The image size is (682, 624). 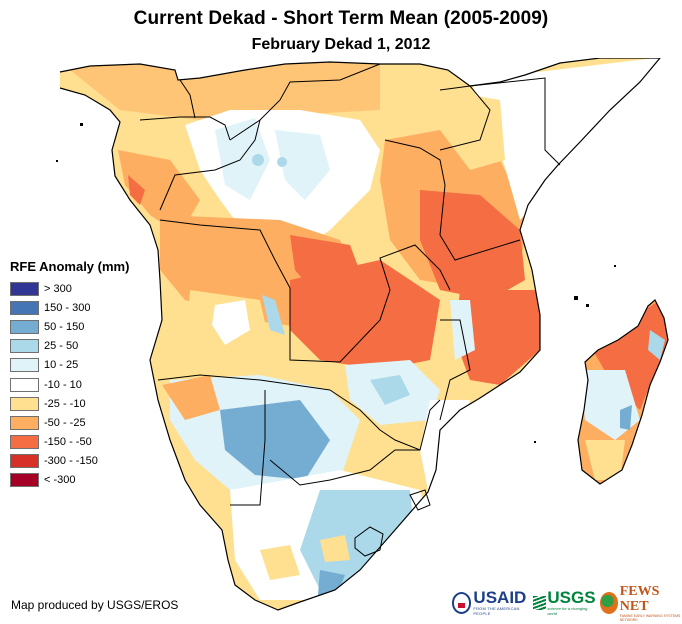 I want to click on border-uganda, so click(x=465, y=118).